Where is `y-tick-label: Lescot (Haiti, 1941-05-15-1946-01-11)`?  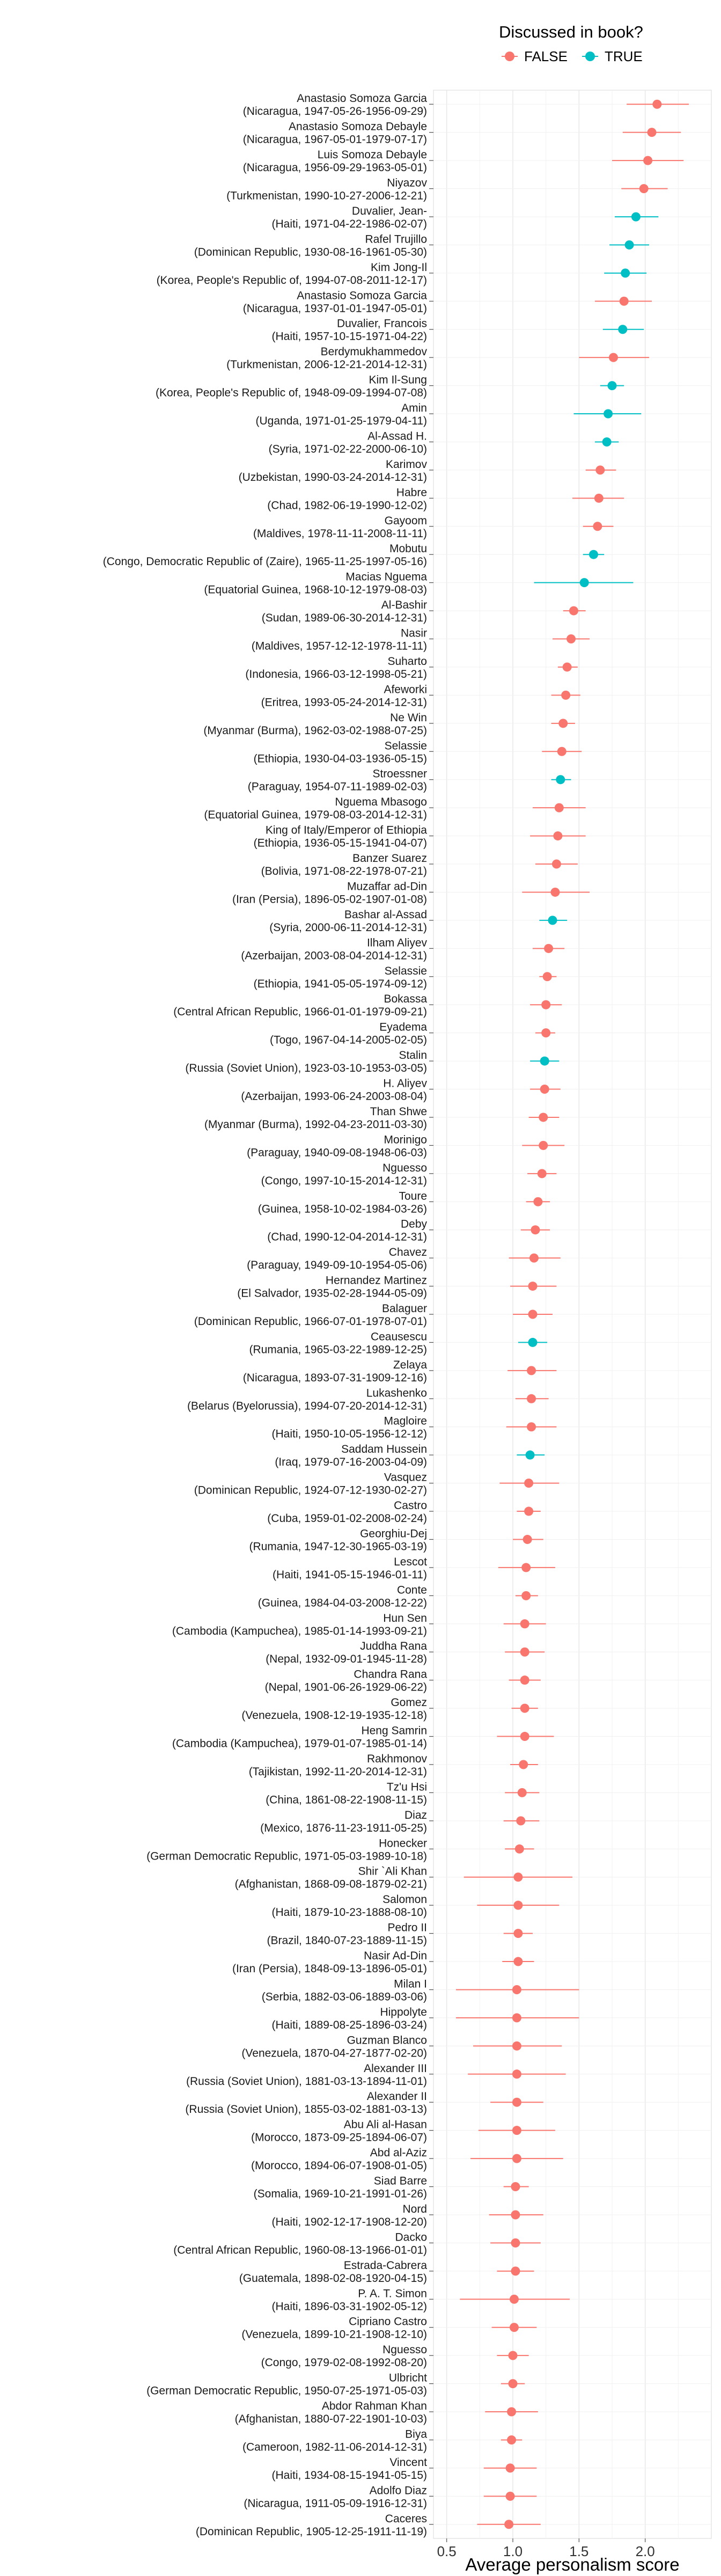 y-tick-label: Lescot (Haiti, 1941-05-15-1946-01-11) is located at coordinates (350, 1568).